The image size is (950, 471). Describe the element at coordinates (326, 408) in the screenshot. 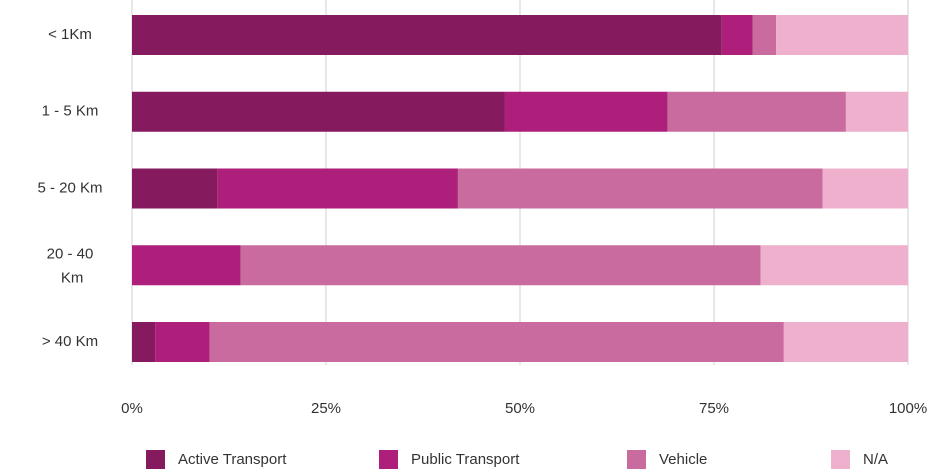

I see `x-tick-label: 25%` at that location.